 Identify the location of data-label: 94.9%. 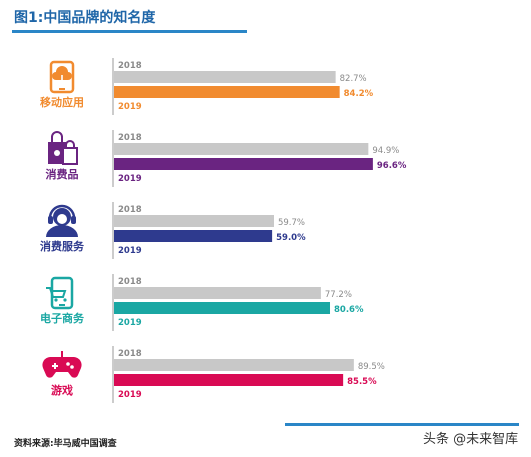
(385, 151).